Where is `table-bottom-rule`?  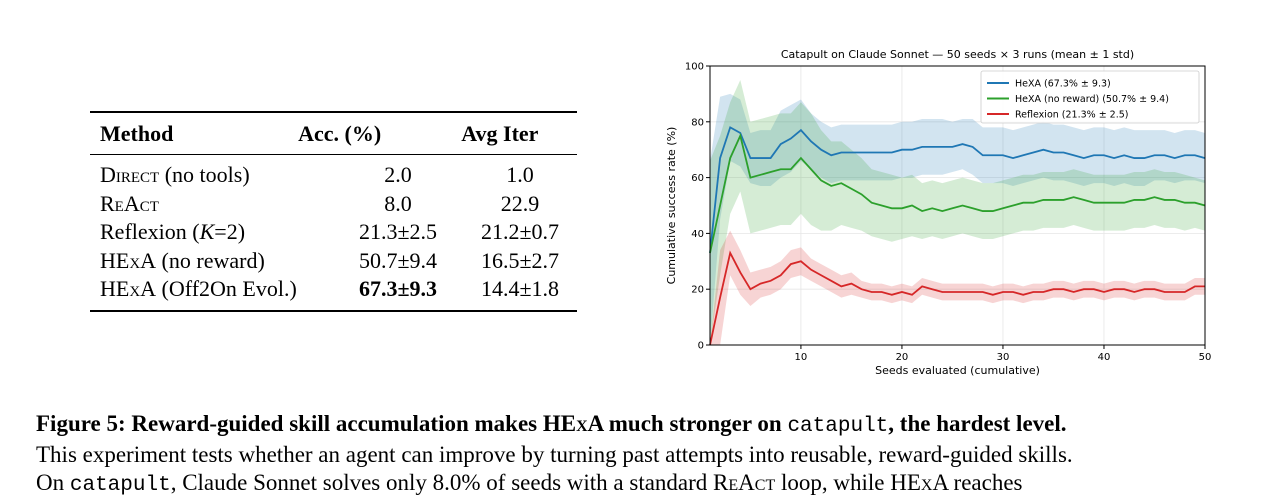
table-bottom-rule is located at coordinates (333, 310).